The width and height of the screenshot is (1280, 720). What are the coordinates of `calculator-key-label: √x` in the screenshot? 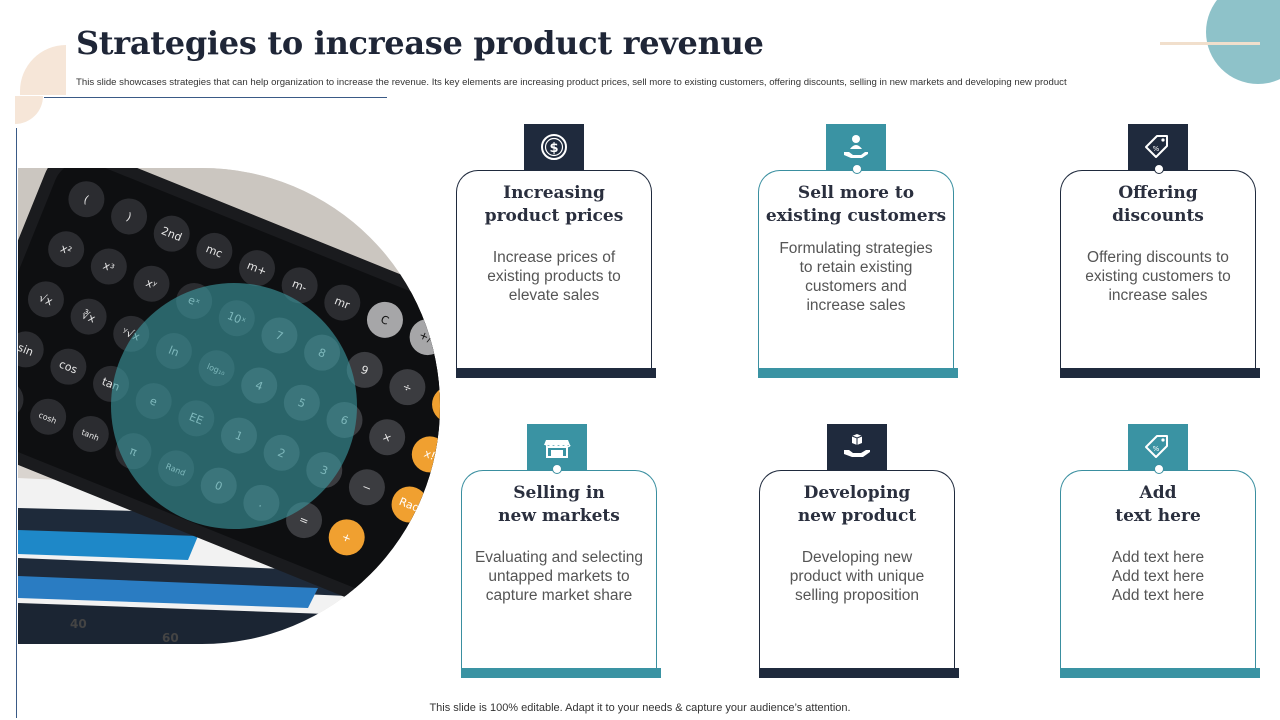 It's located at (46, 299).